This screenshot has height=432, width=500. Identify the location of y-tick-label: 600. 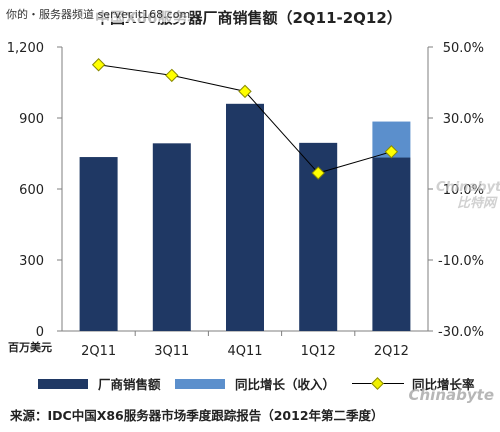
(31, 190).